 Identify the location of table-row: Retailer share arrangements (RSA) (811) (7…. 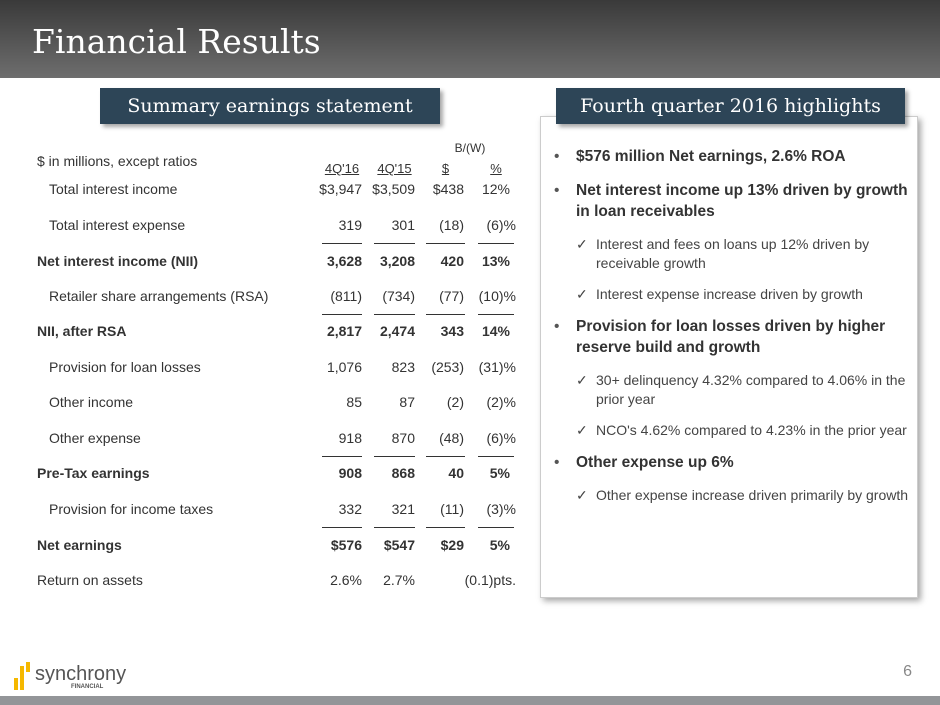
(265, 298).